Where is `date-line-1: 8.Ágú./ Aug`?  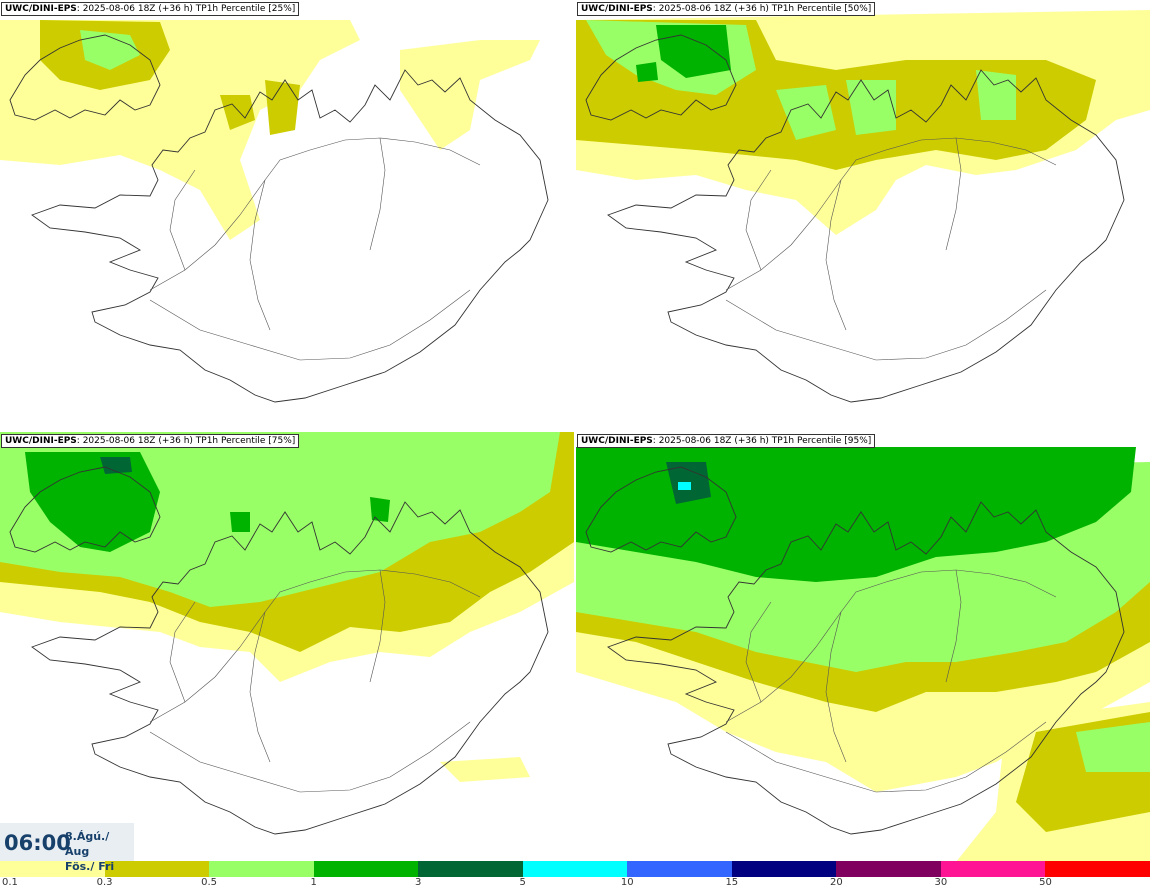 date-line-1: 8.Ágú./ Aug is located at coordinates (87, 844).